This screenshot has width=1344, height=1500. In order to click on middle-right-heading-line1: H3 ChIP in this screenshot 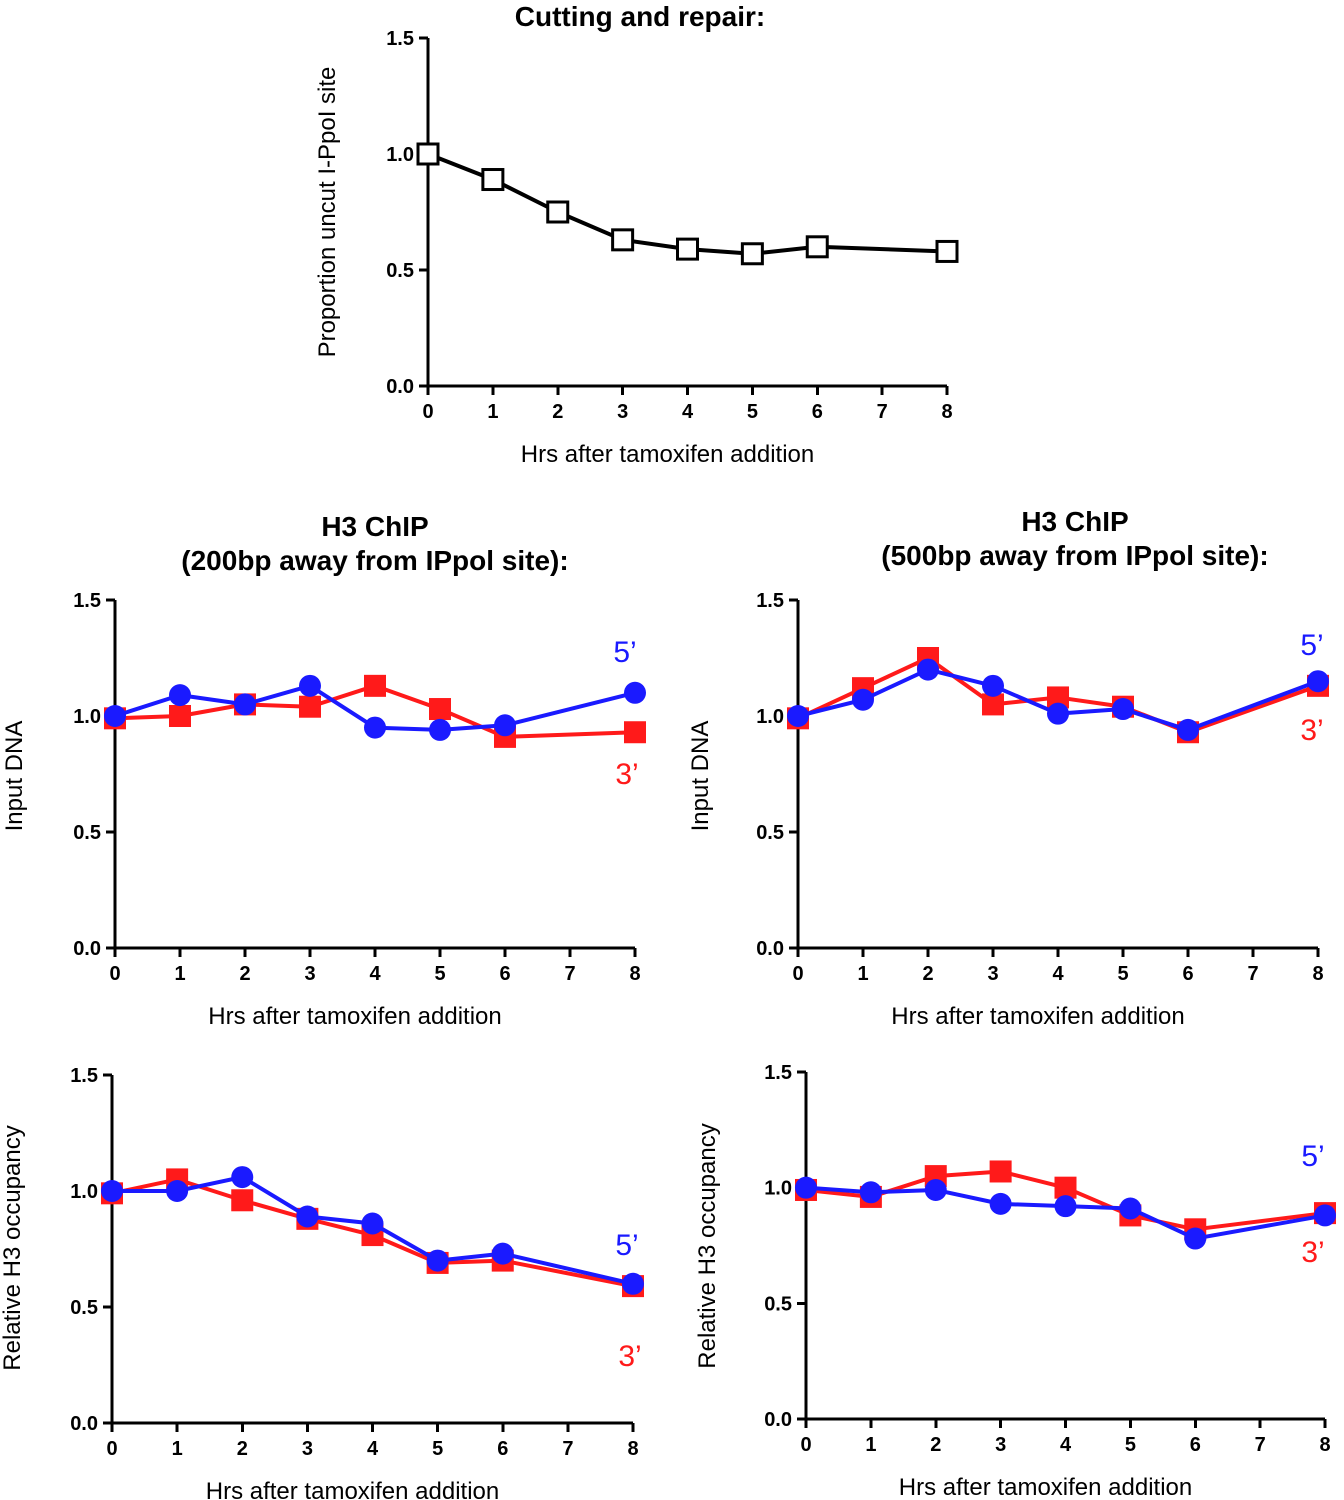, I will do `click(1075, 521)`.